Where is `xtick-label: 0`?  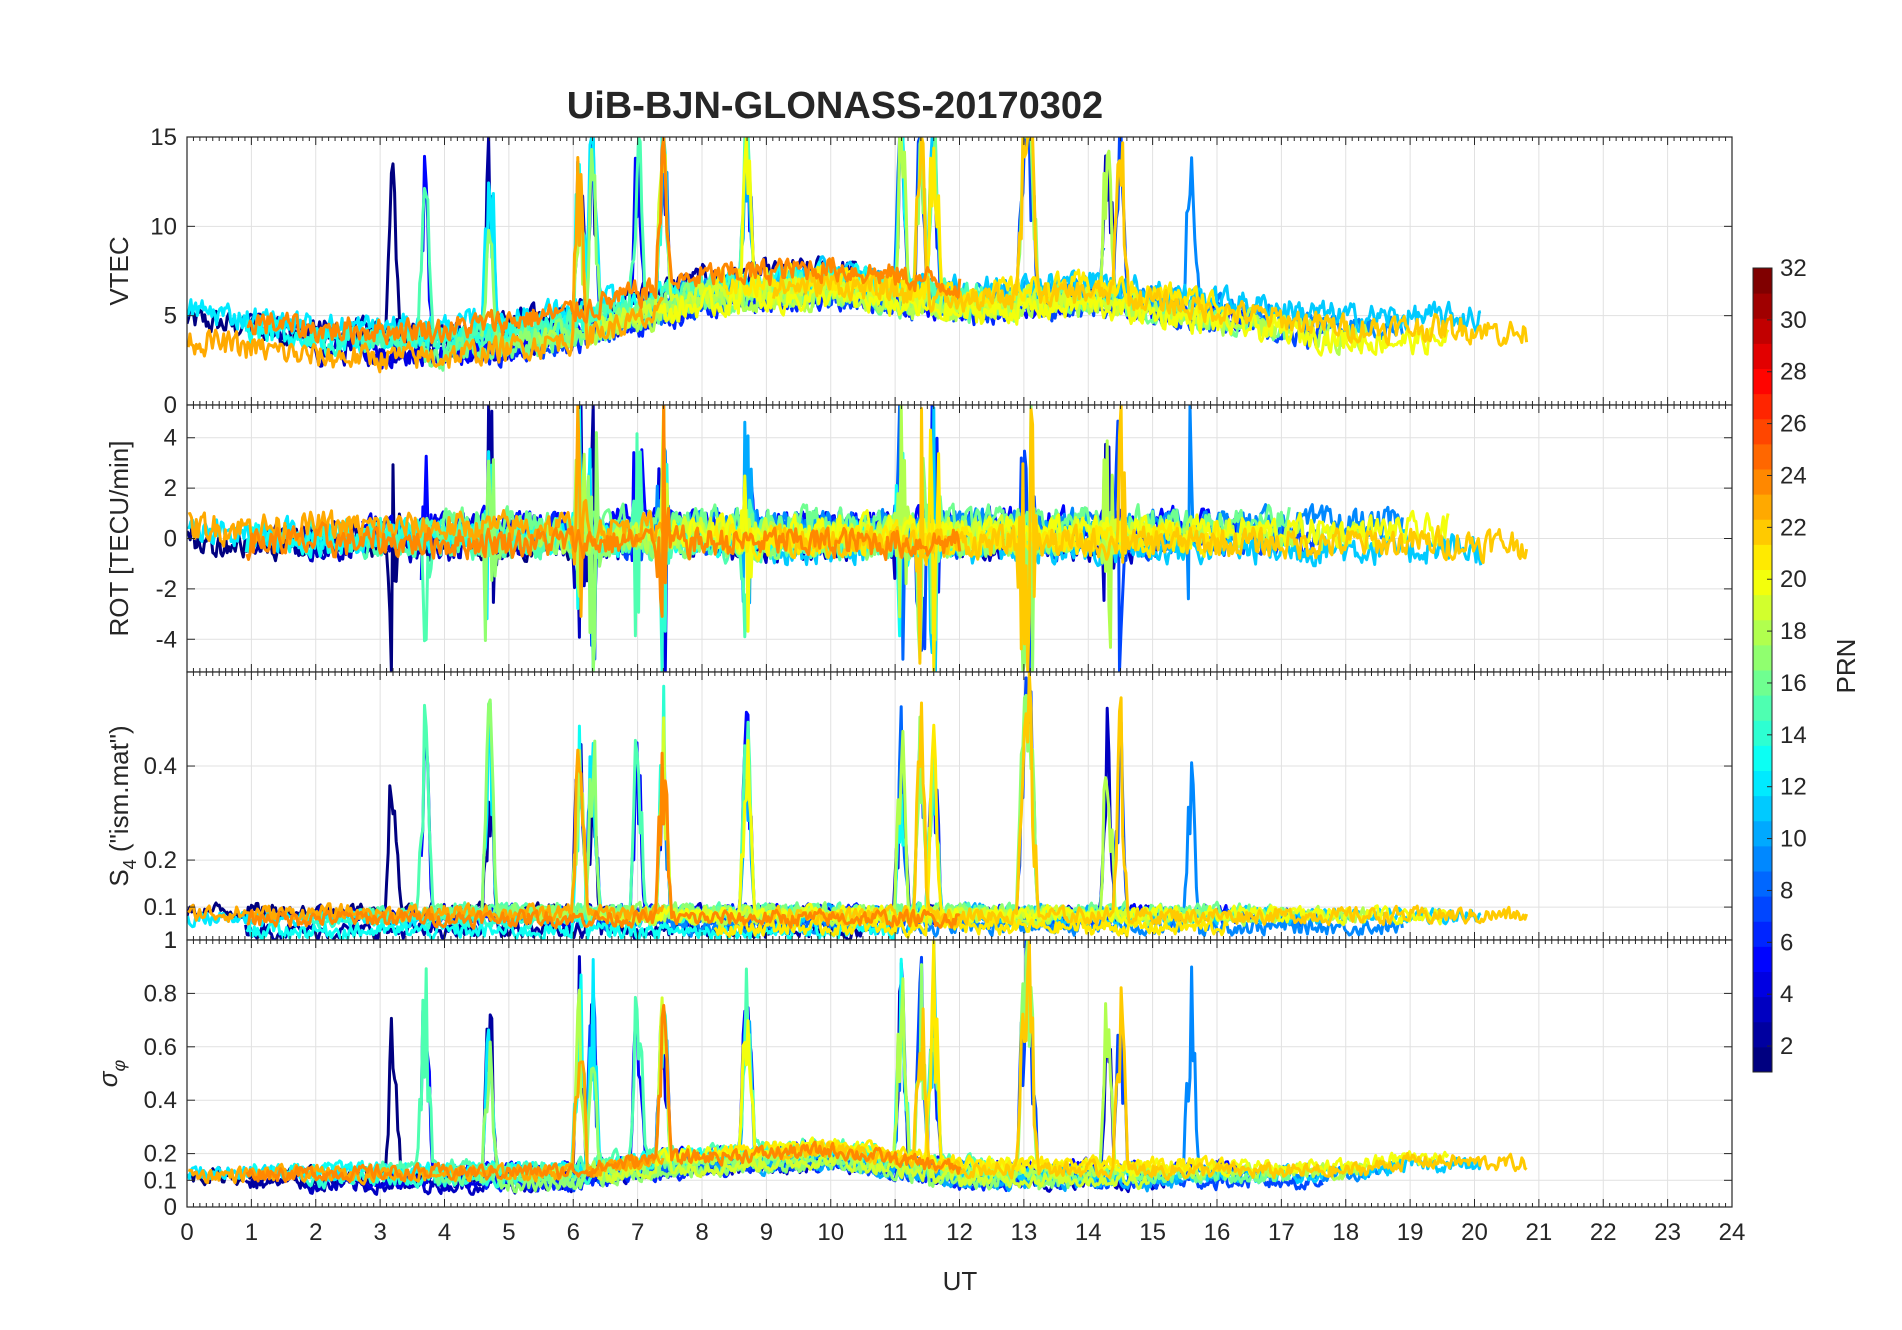
xtick-label: 0 is located at coordinates (186, 1232).